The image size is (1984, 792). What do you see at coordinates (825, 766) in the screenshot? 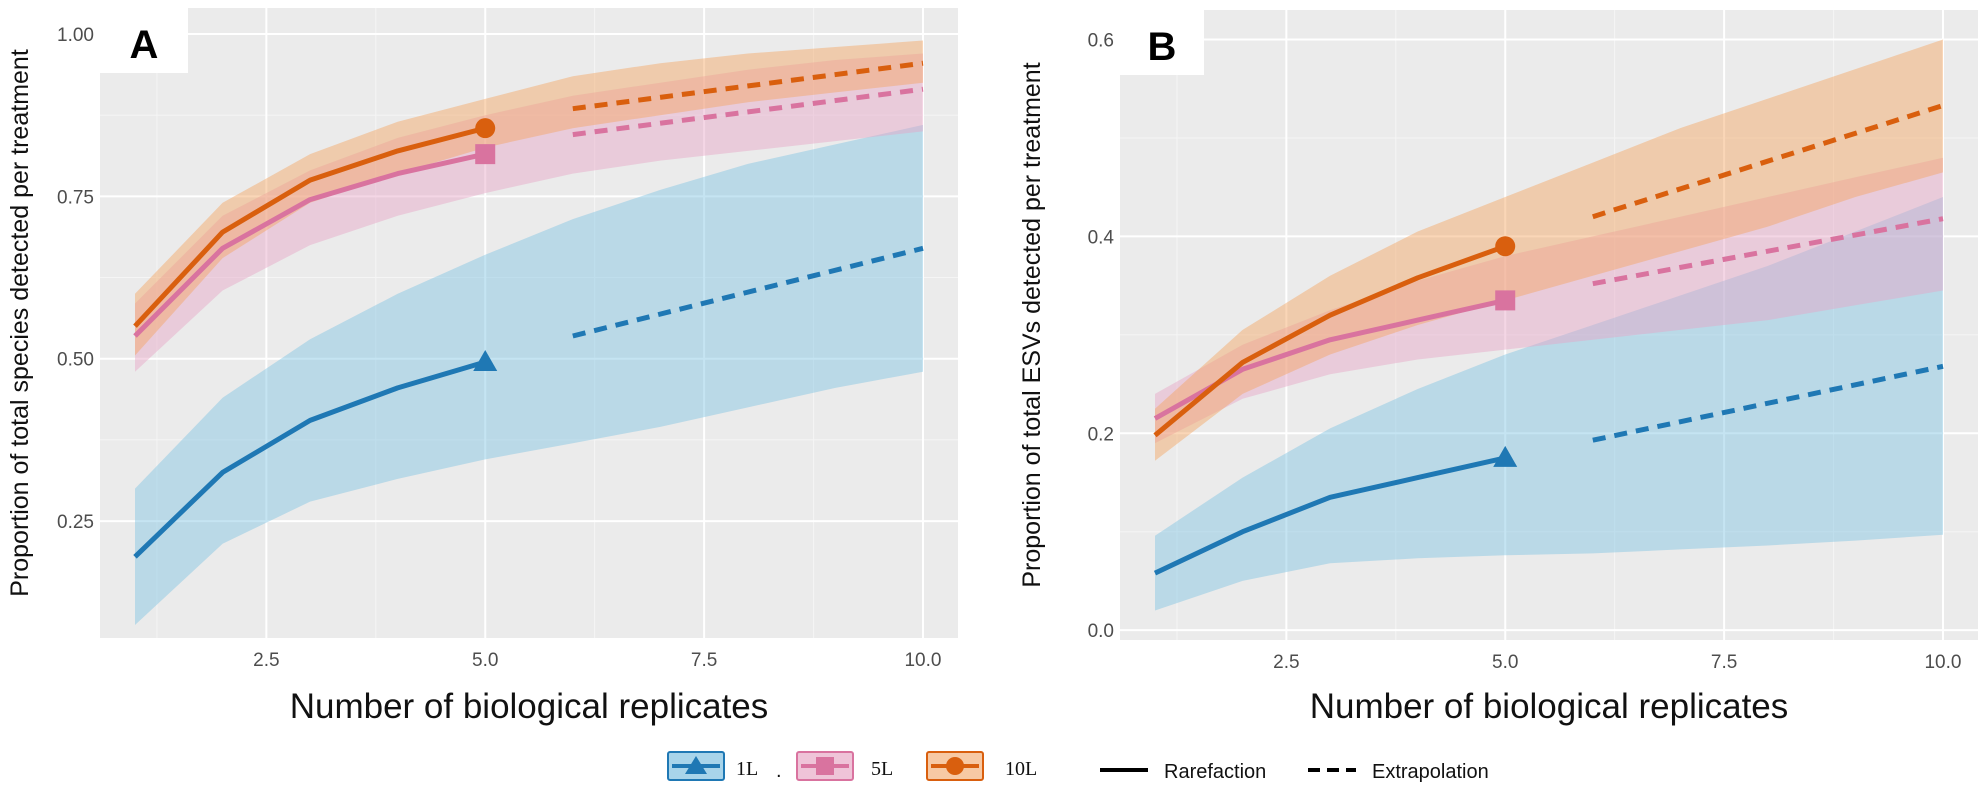
I see `legend-key-5l-marker` at bounding box center [825, 766].